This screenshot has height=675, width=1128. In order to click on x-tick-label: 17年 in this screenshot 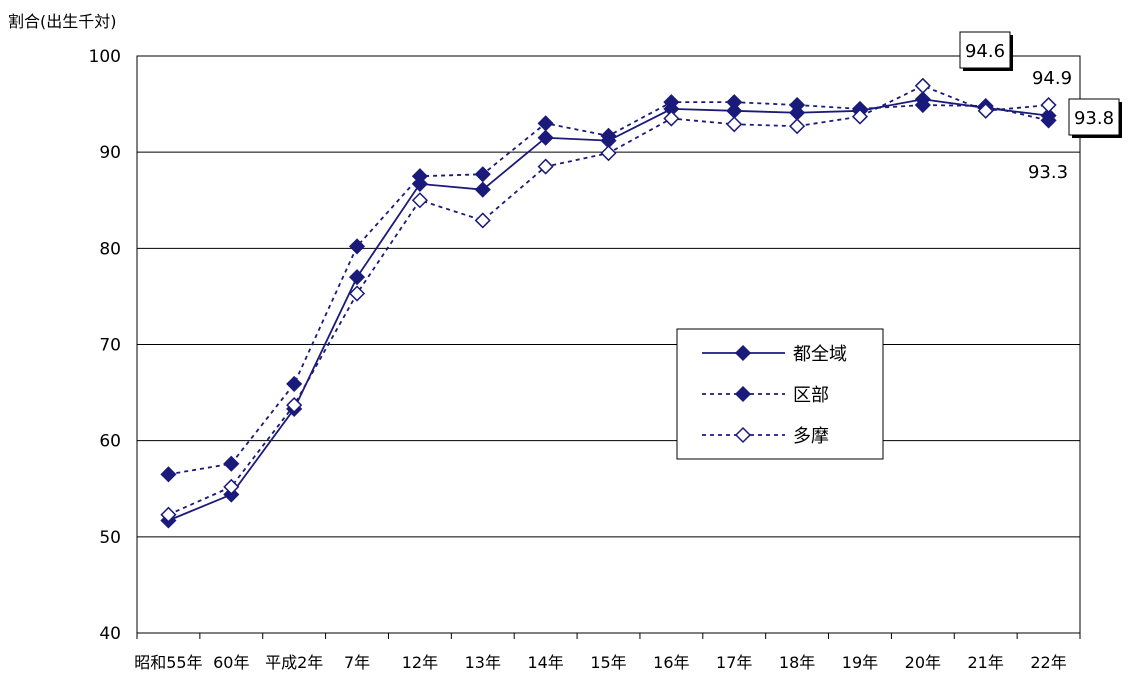, I will do `click(734, 662)`.